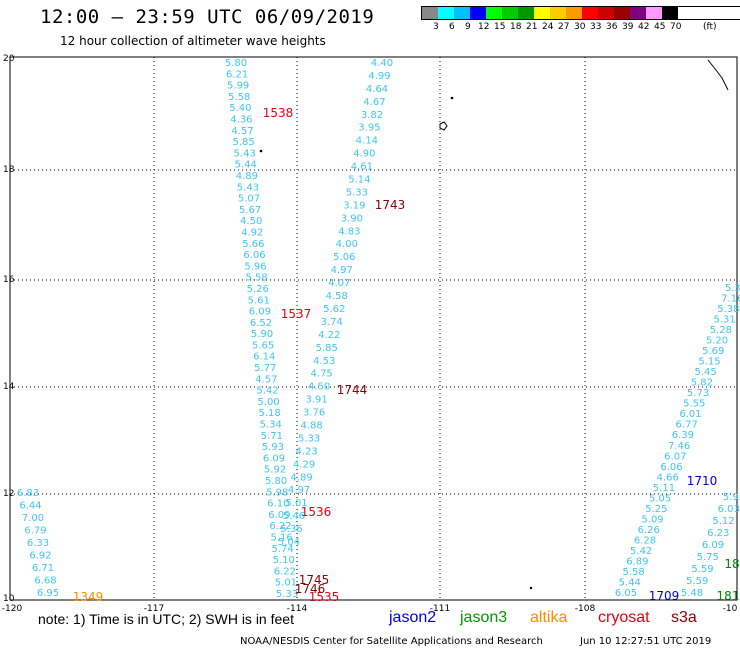 Image resolution: width=740 pixels, height=650 pixels. Describe the element at coordinates (637, 561) in the screenshot. I see `wave-height-value: 6.89` at that location.